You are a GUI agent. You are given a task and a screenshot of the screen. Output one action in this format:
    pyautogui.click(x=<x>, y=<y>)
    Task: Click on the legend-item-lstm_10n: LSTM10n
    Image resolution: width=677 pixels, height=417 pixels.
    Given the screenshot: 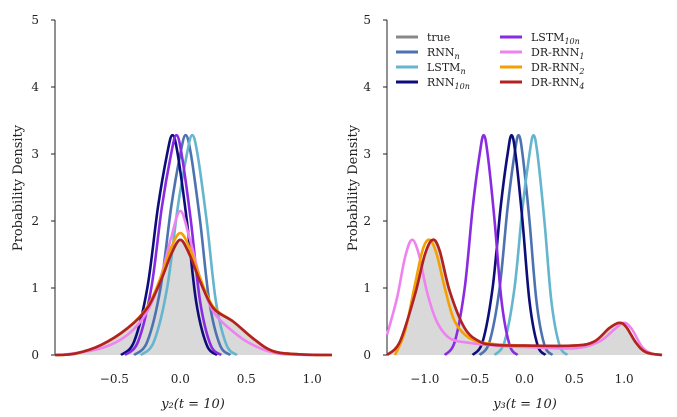 What is the action you would take?
    pyautogui.click(x=540, y=38)
    